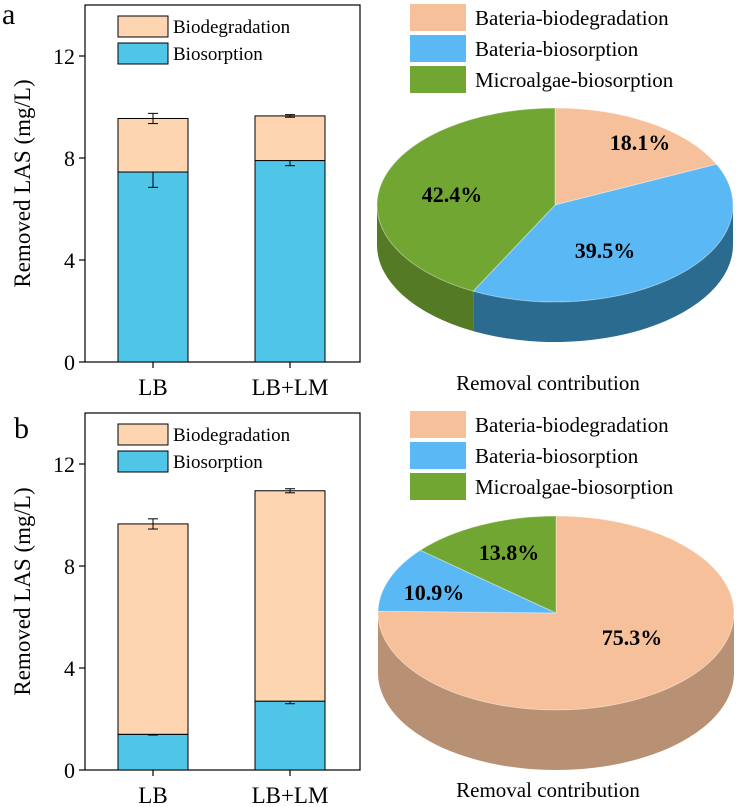 The height and width of the screenshot is (807, 739). I want to click on pie-value-label: 10.9%, so click(434, 592).